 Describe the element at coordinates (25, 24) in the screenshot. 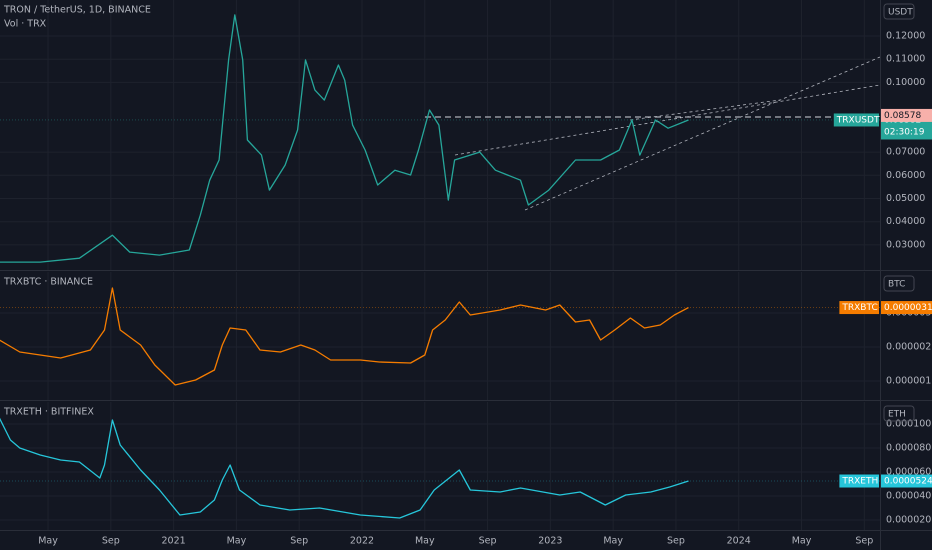

I see `pane-subtitle: Vol · TRX` at that location.